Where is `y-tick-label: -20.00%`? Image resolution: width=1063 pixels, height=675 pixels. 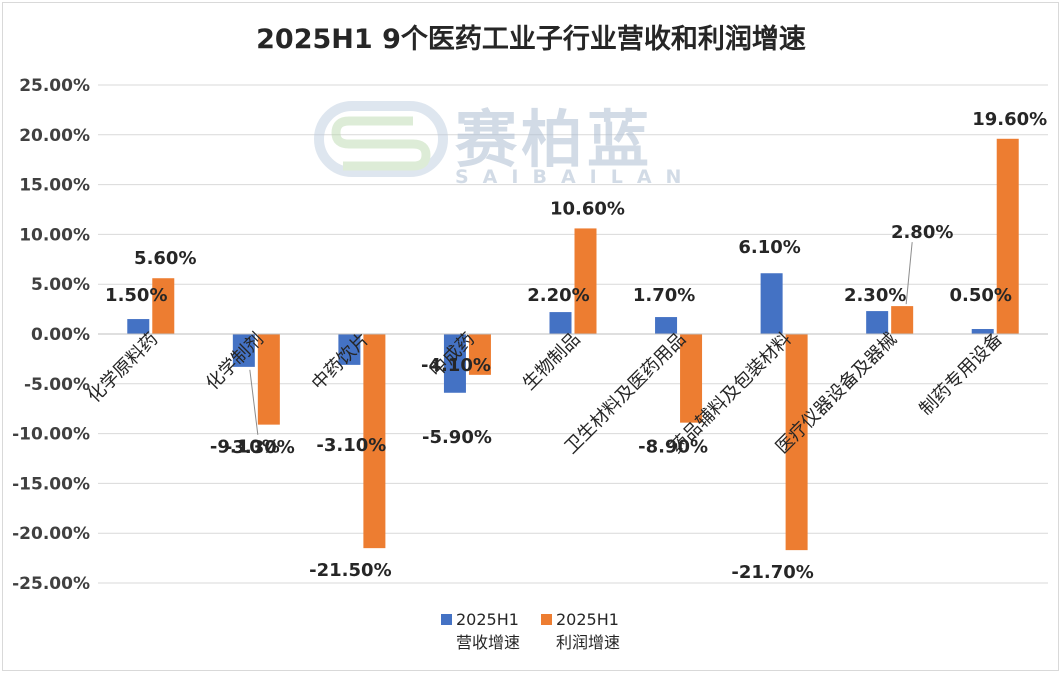 y-tick-label: -20.00% is located at coordinates (51, 534).